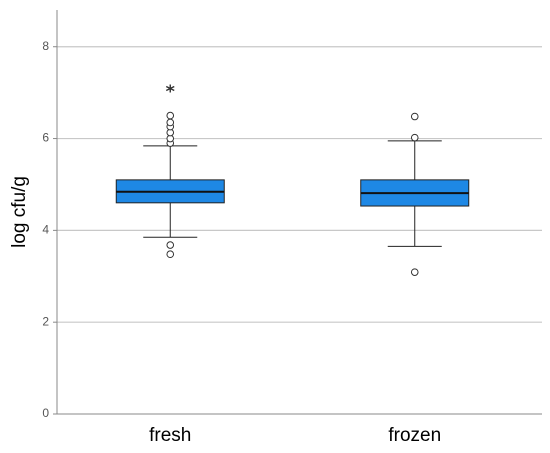 The image size is (550, 453). What do you see at coordinates (45, 413) in the screenshot?
I see `y-tick-label: 0` at bounding box center [45, 413].